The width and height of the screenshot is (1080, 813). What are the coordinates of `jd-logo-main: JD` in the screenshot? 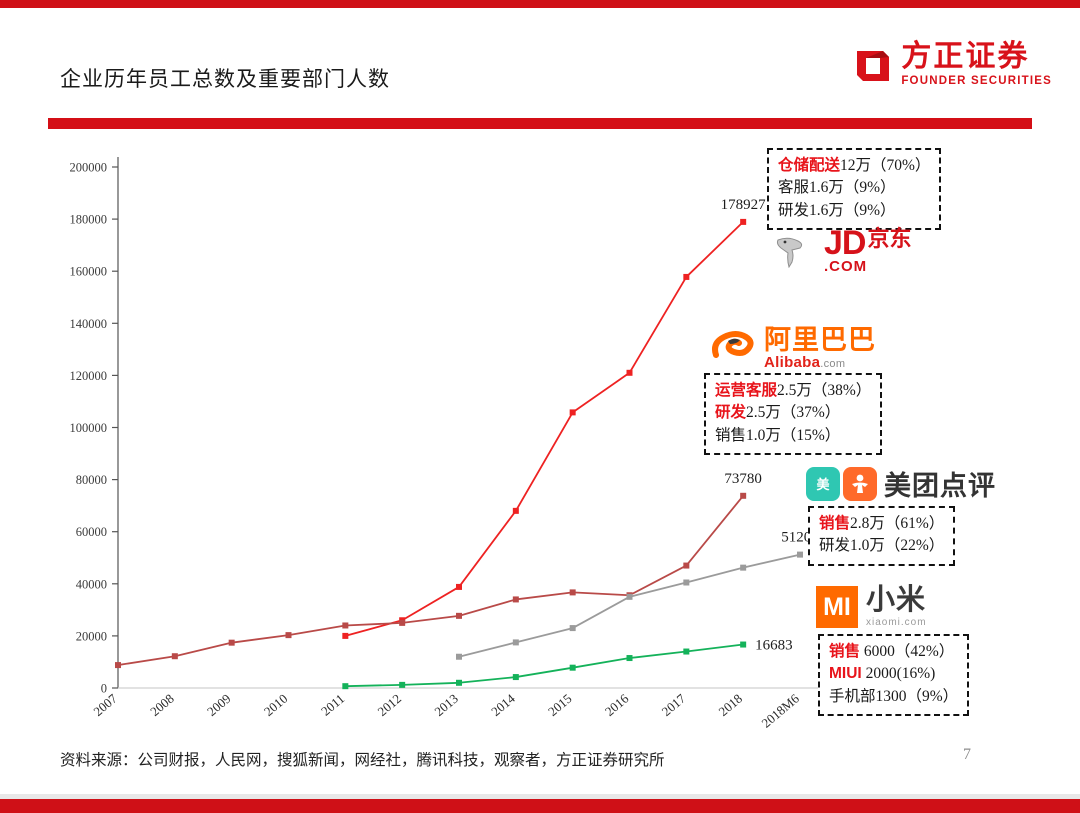 It's located at (845, 243).